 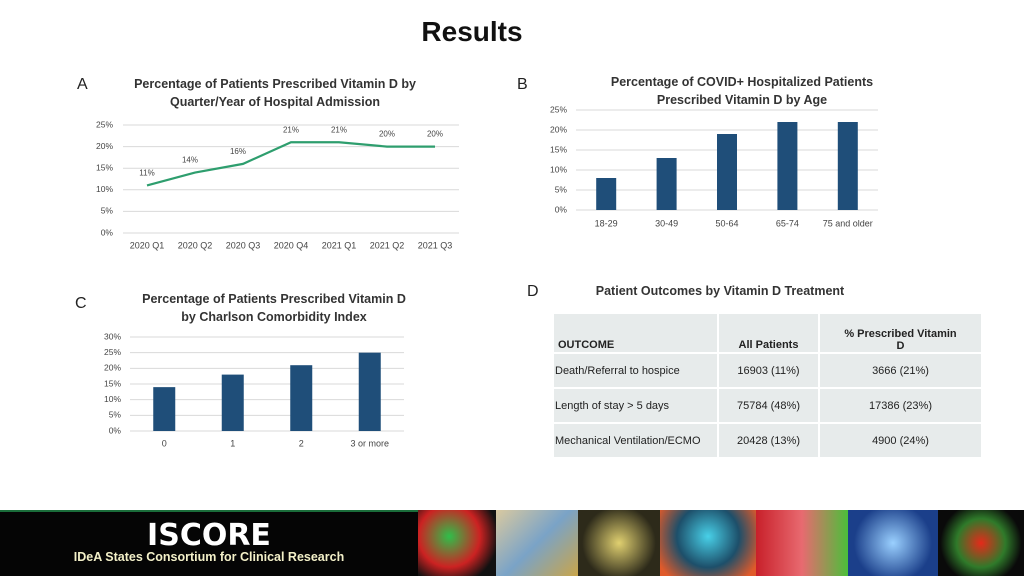 I want to click on table-cell: 16903 (11%), so click(x=768, y=370).